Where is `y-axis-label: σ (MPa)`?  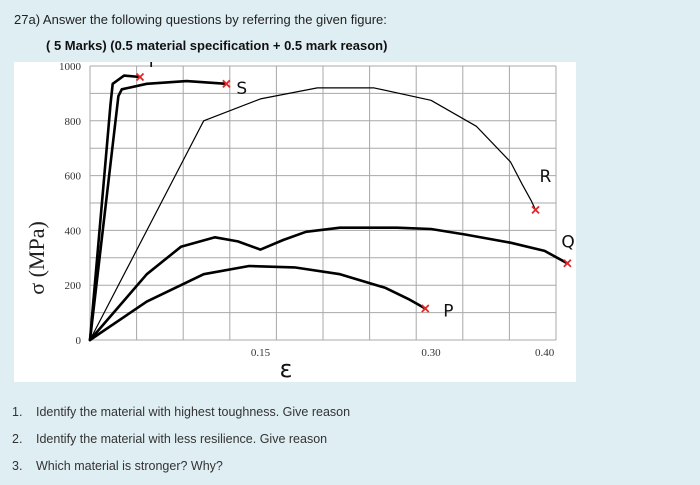
y-axis-label: σ (MPa) is located at coordinates (36, 258).